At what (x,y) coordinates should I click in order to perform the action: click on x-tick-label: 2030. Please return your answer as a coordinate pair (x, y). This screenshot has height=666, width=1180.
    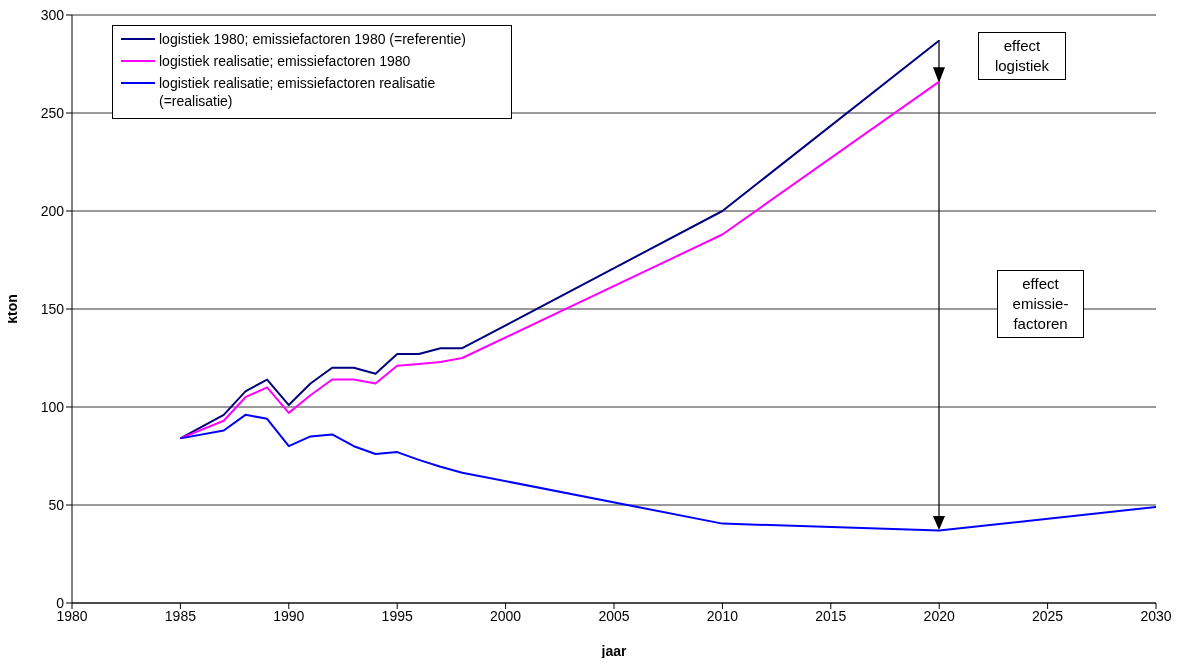
    Looking at the image, I should click on (1156, 615).